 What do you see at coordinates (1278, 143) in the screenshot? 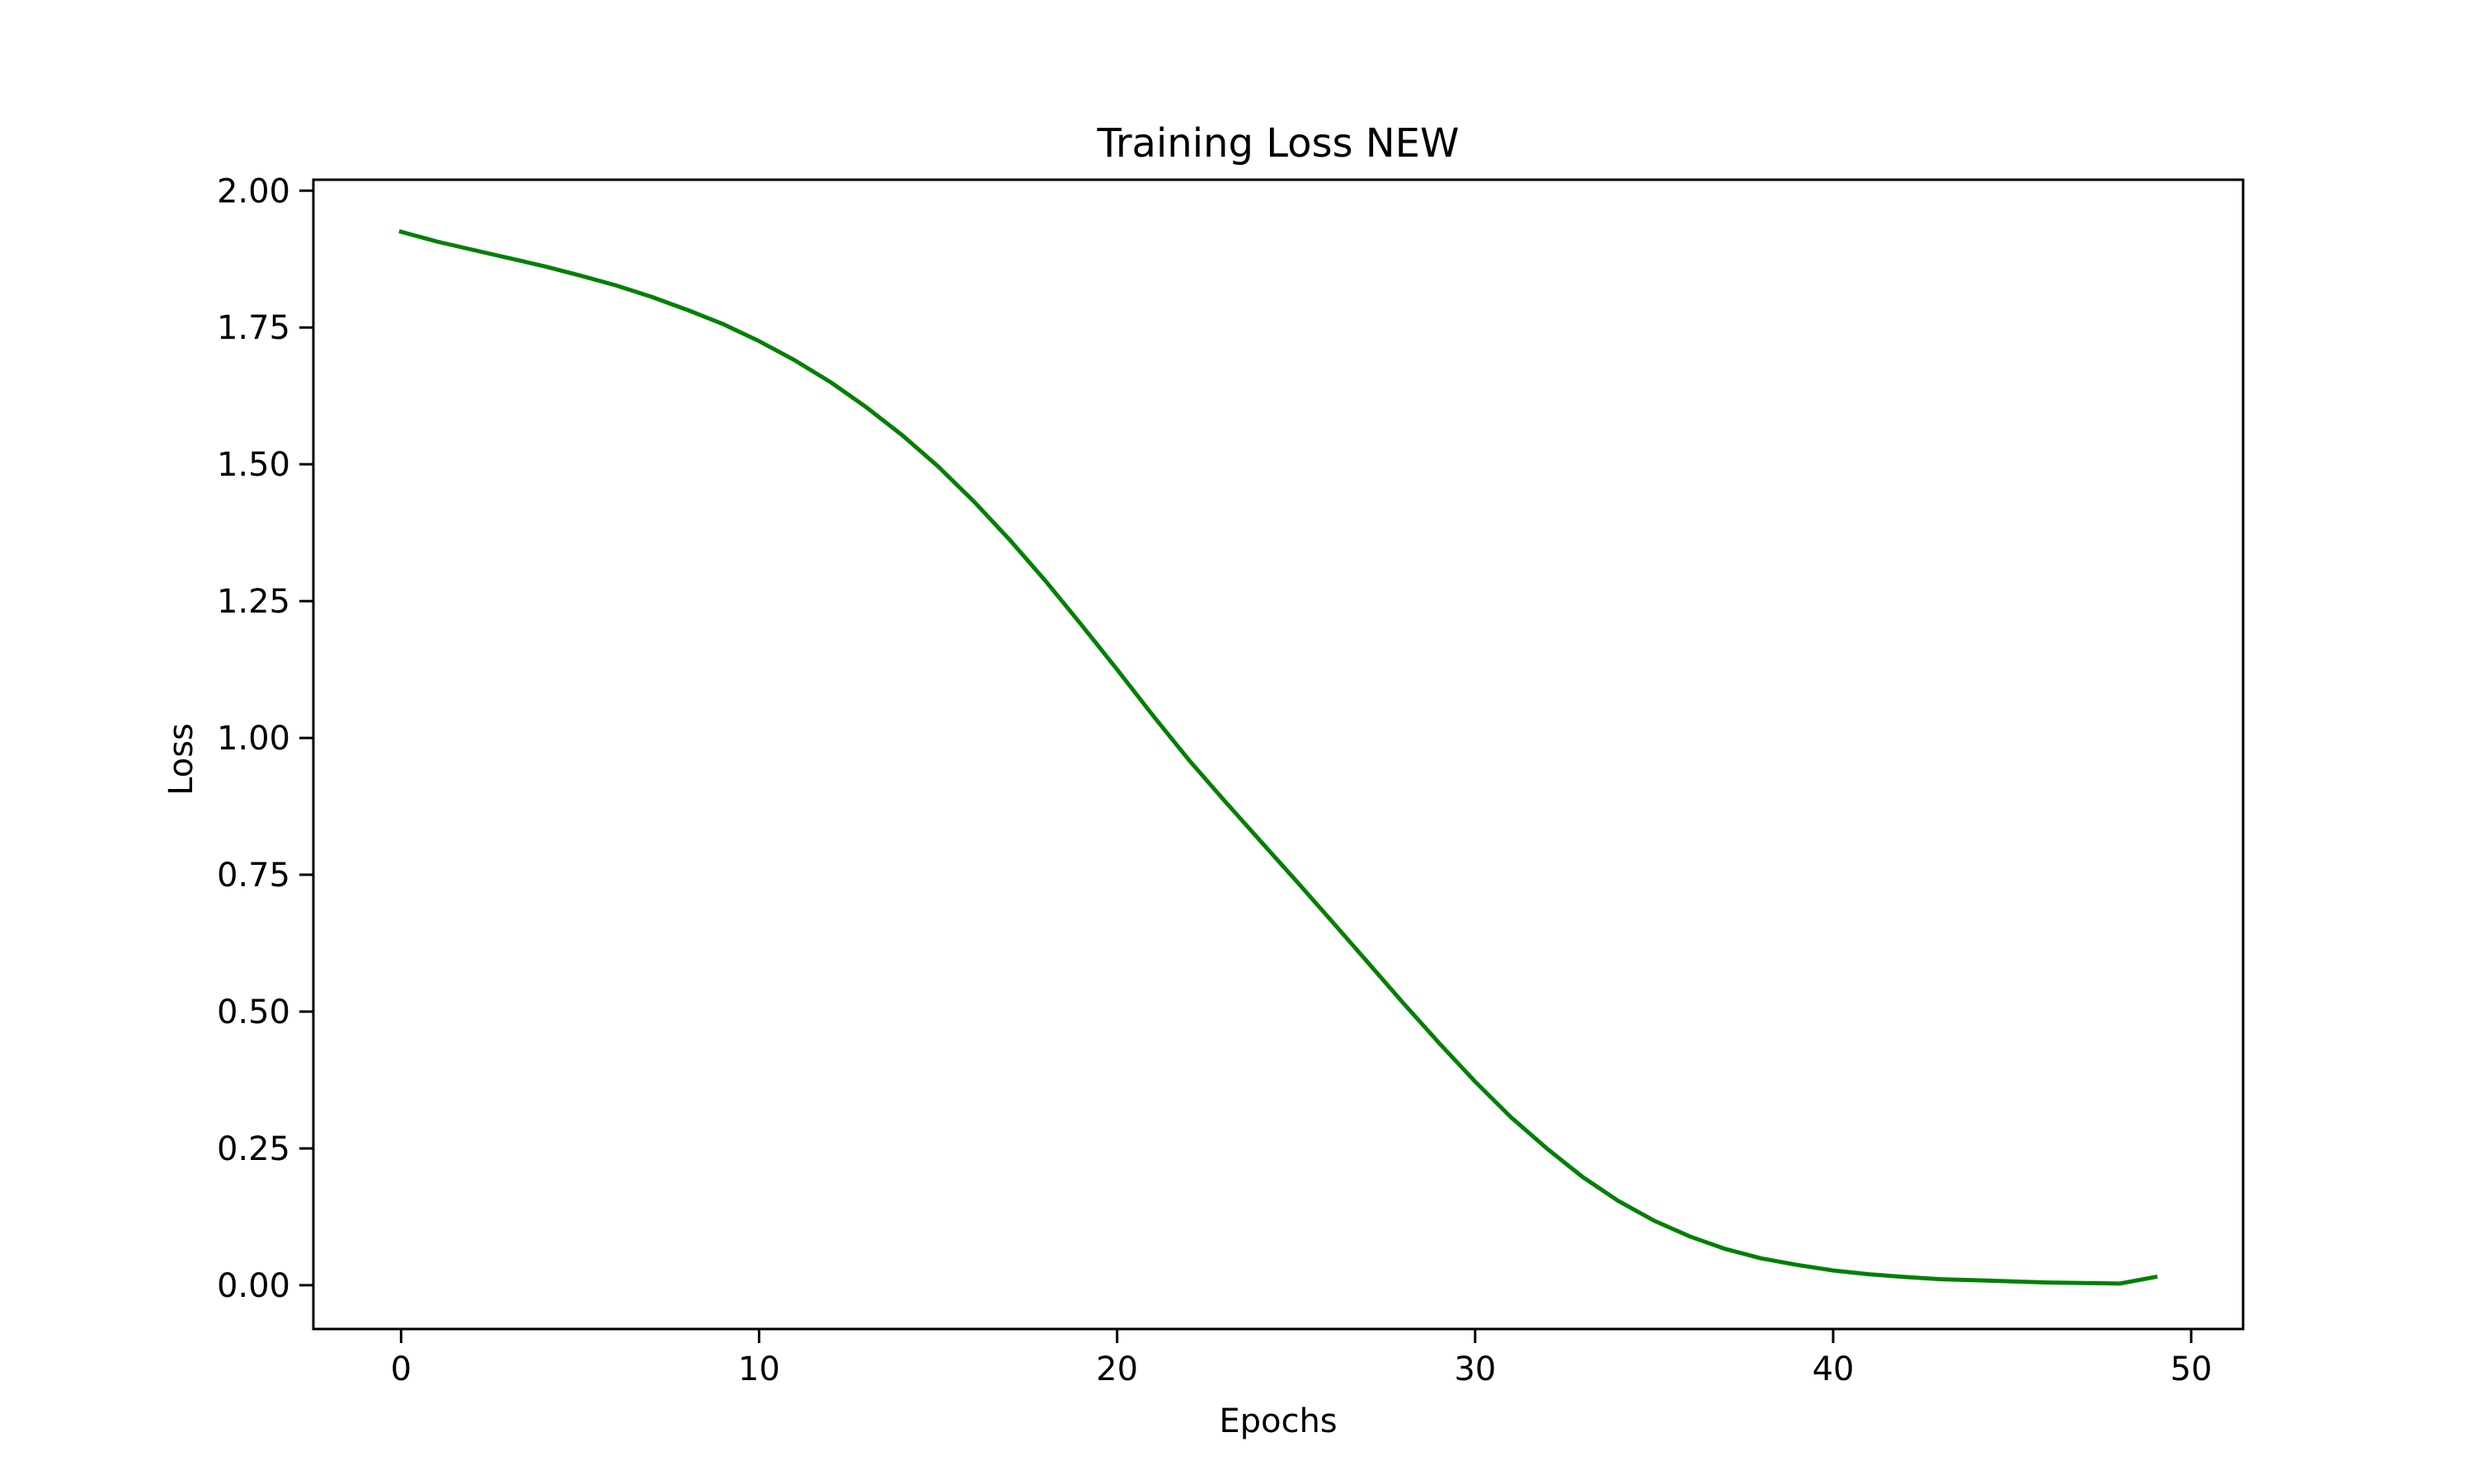
I see `chart-title: Training Loss NEW` at bounding box center [1278, 143].